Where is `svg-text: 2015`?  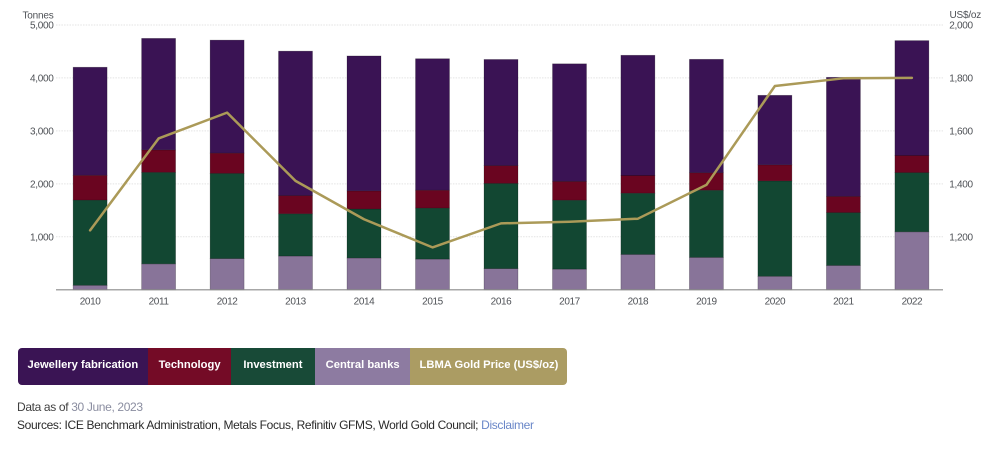 svg-text: 2015 is located at coordinates (432, 302).